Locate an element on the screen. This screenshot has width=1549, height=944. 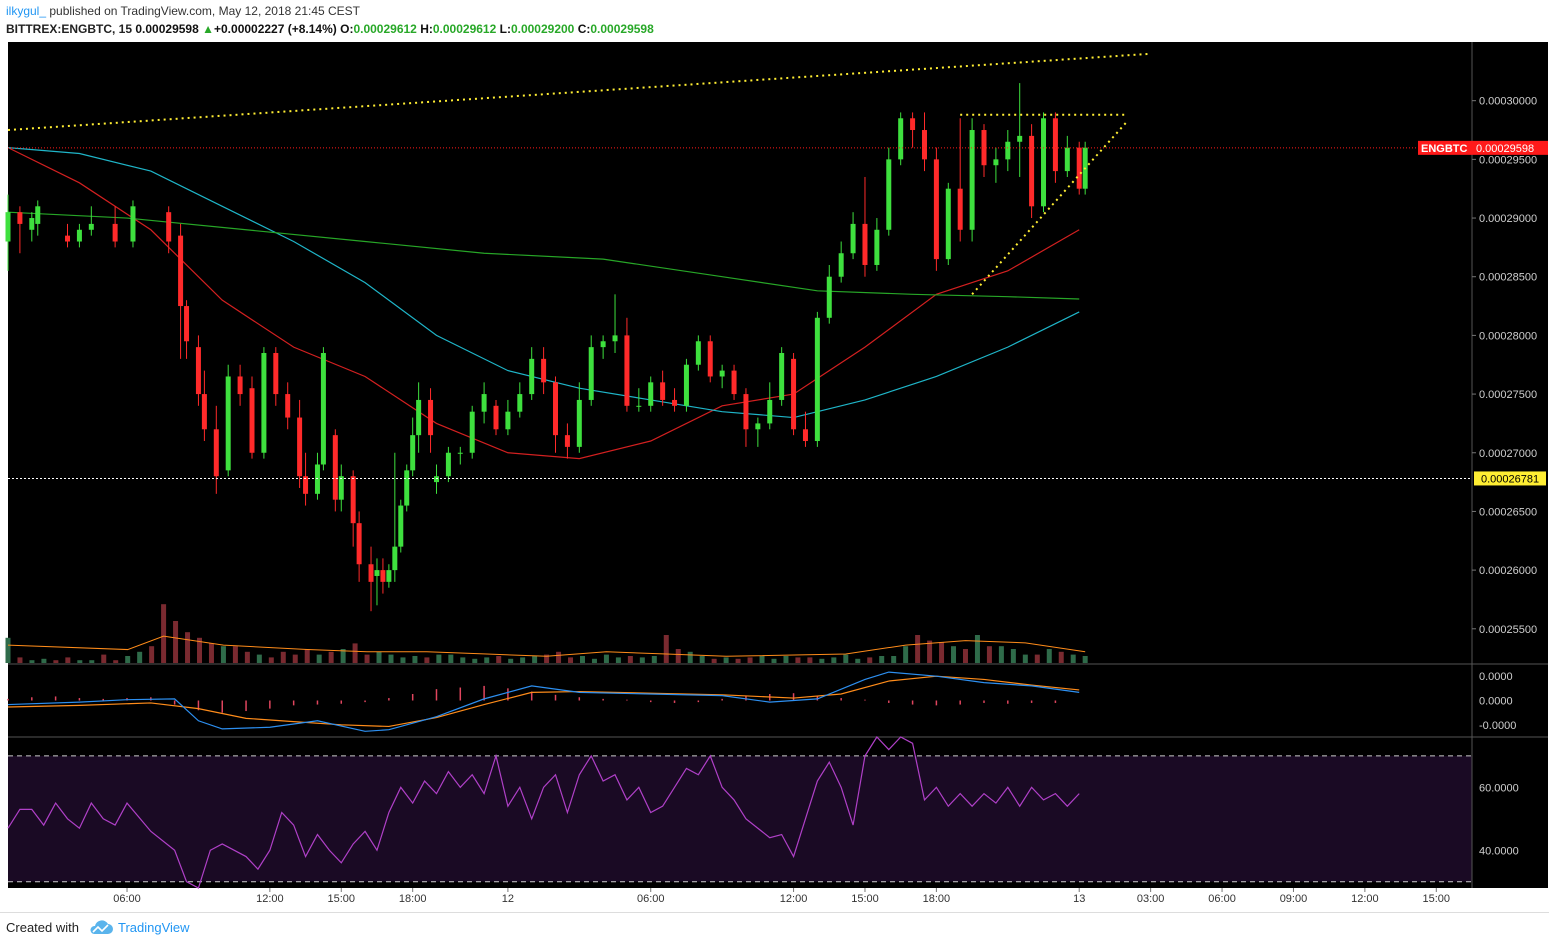
author-link: ilkygul_ is located at coordinates (26, 11).